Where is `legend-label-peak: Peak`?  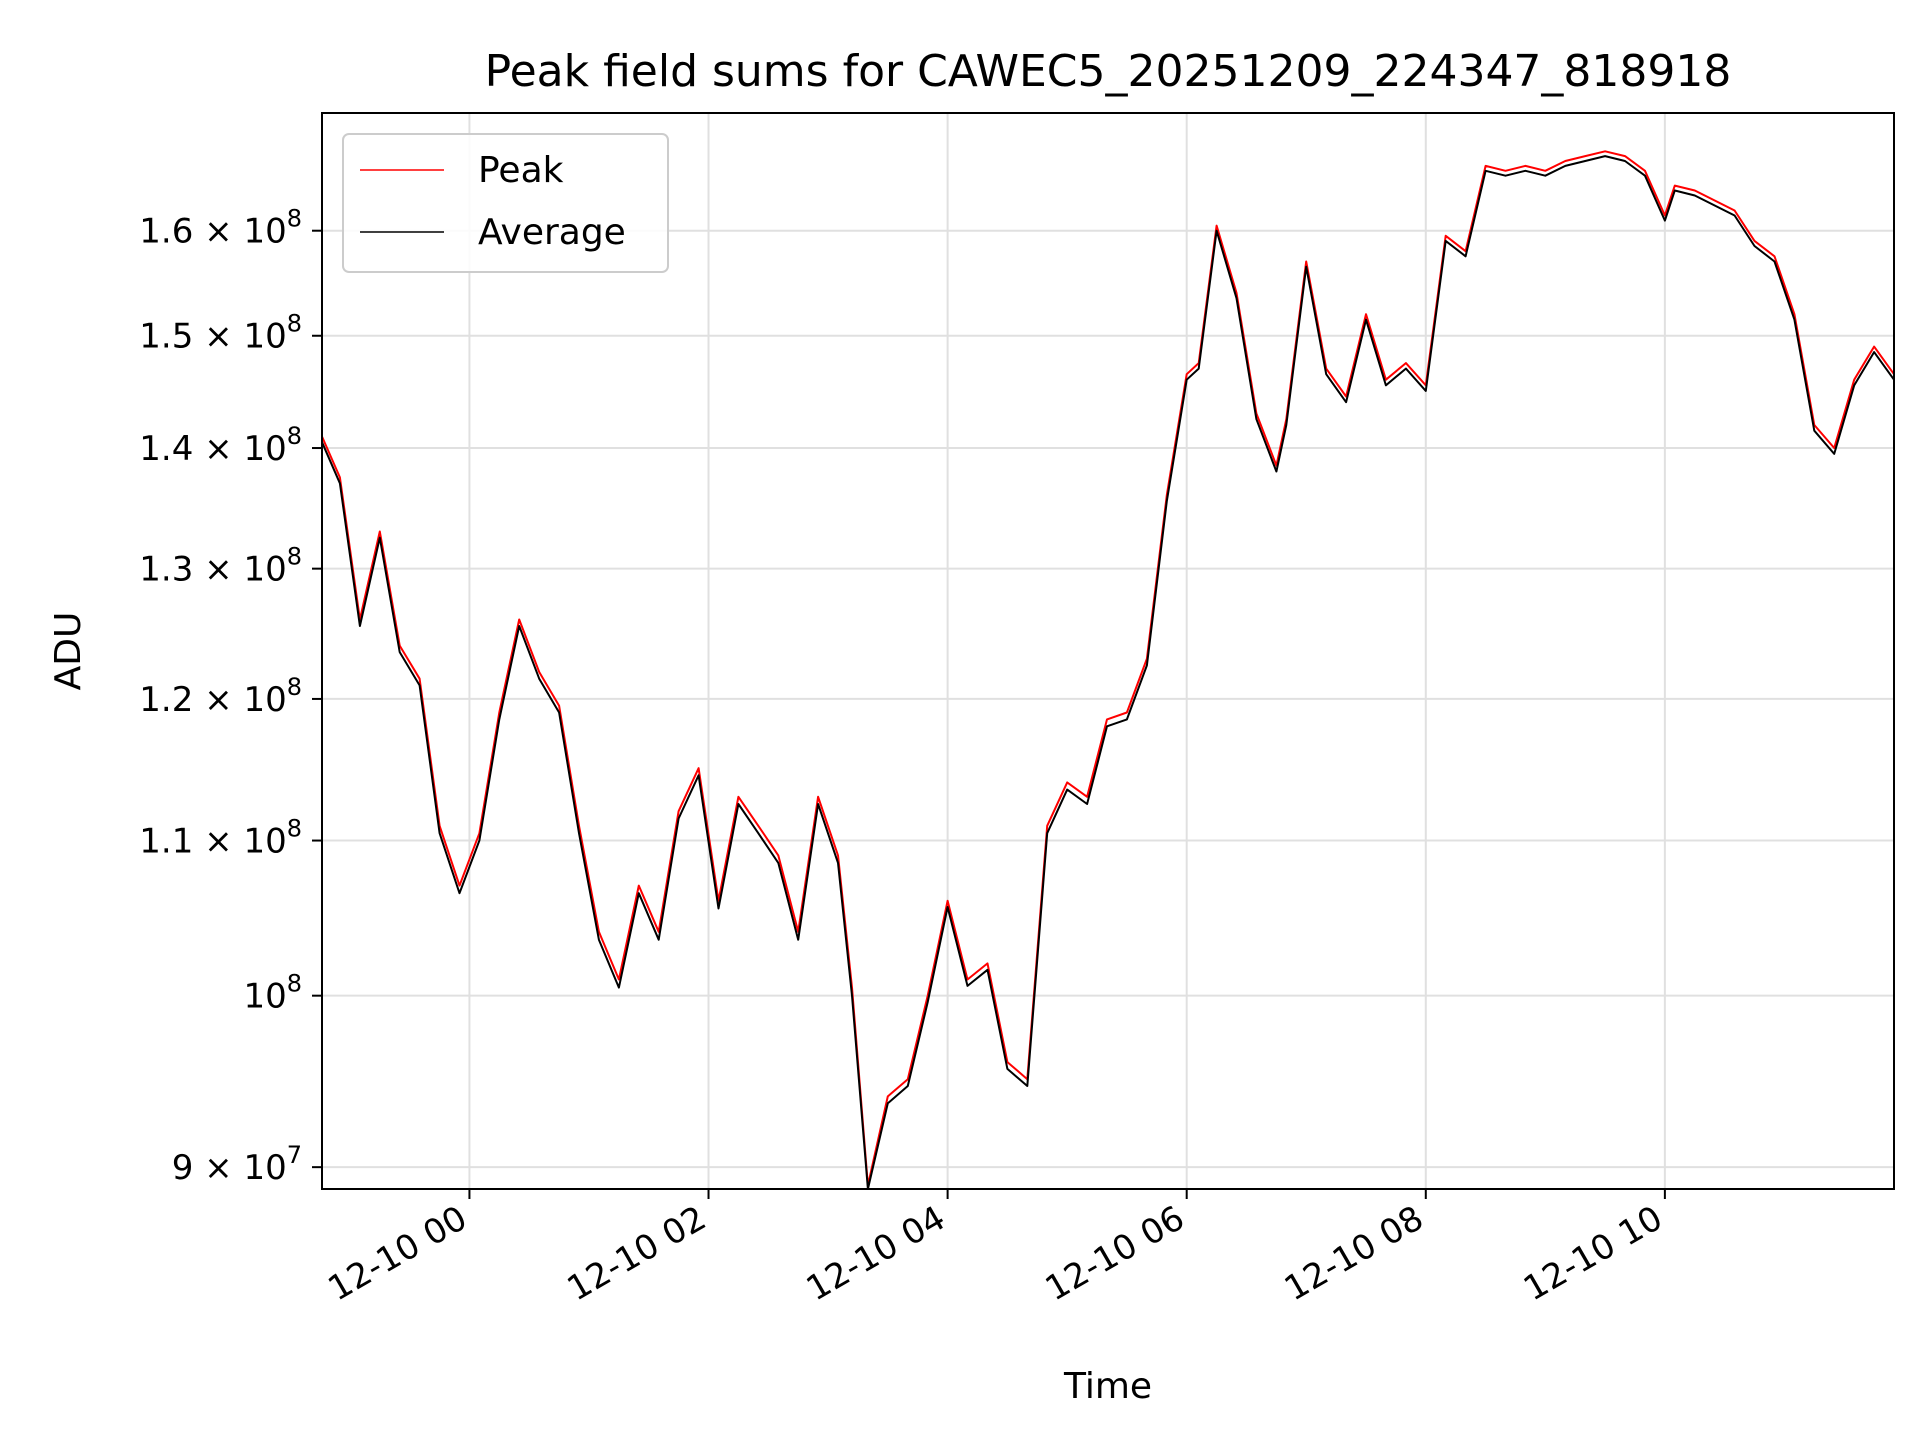 legend-label-peak: Peak is located at coordinates (521, 170).